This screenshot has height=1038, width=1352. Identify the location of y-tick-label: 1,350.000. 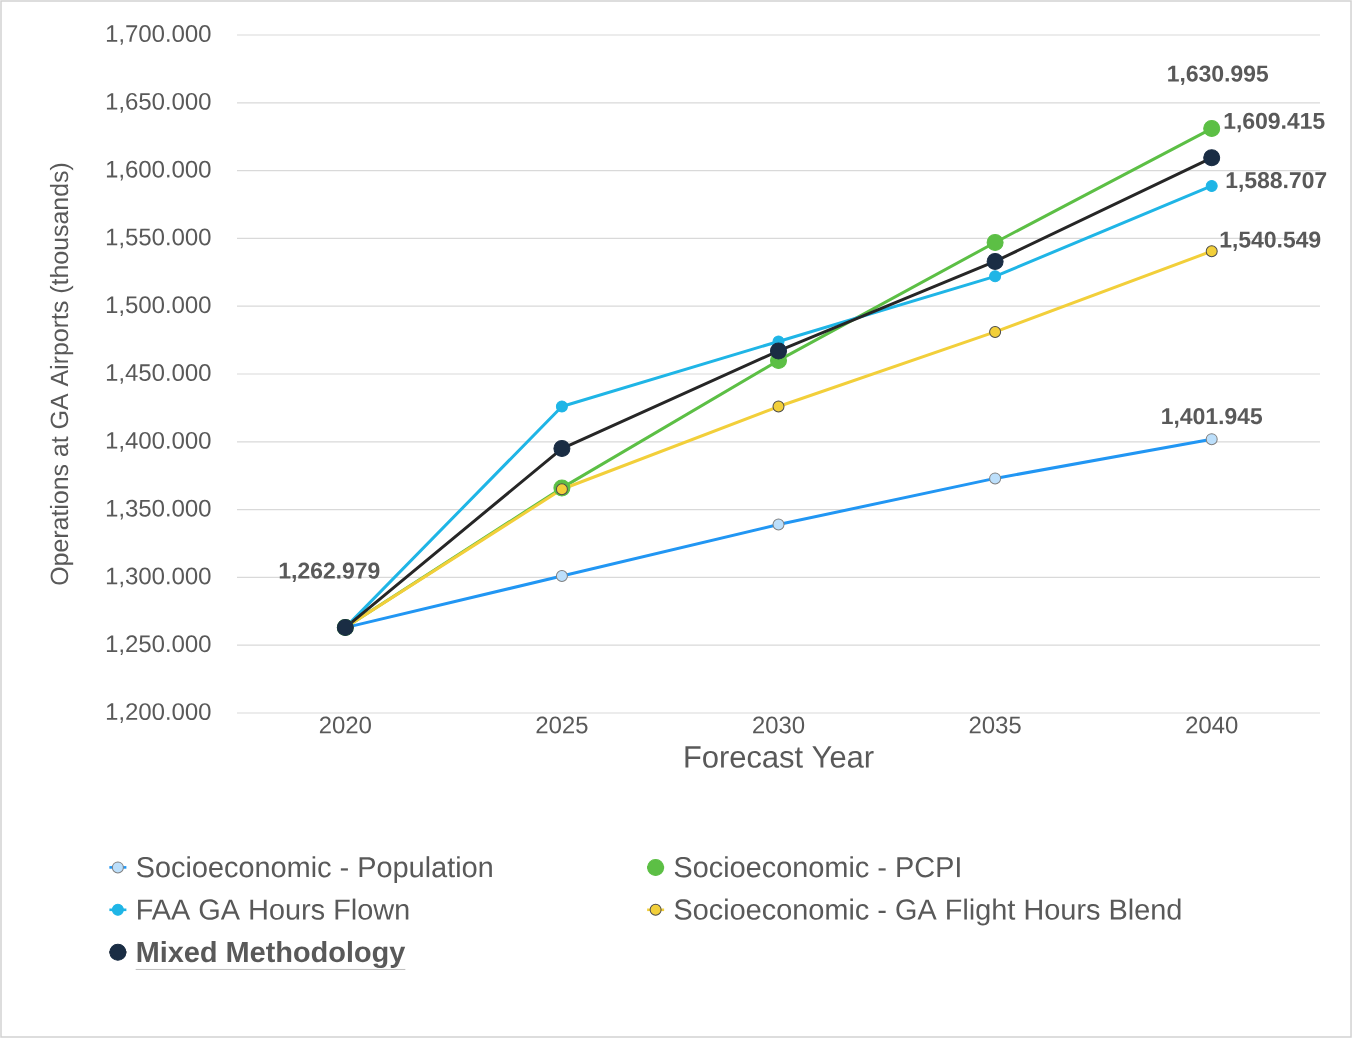
(158, 509).